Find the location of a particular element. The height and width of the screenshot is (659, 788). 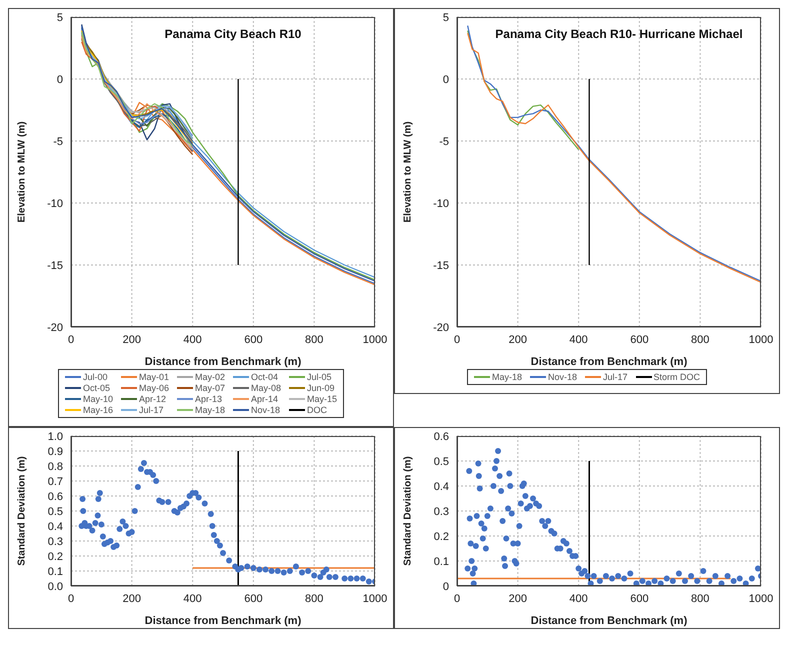

text: Panama City Beach R10 is located at coordinates (233, 34).